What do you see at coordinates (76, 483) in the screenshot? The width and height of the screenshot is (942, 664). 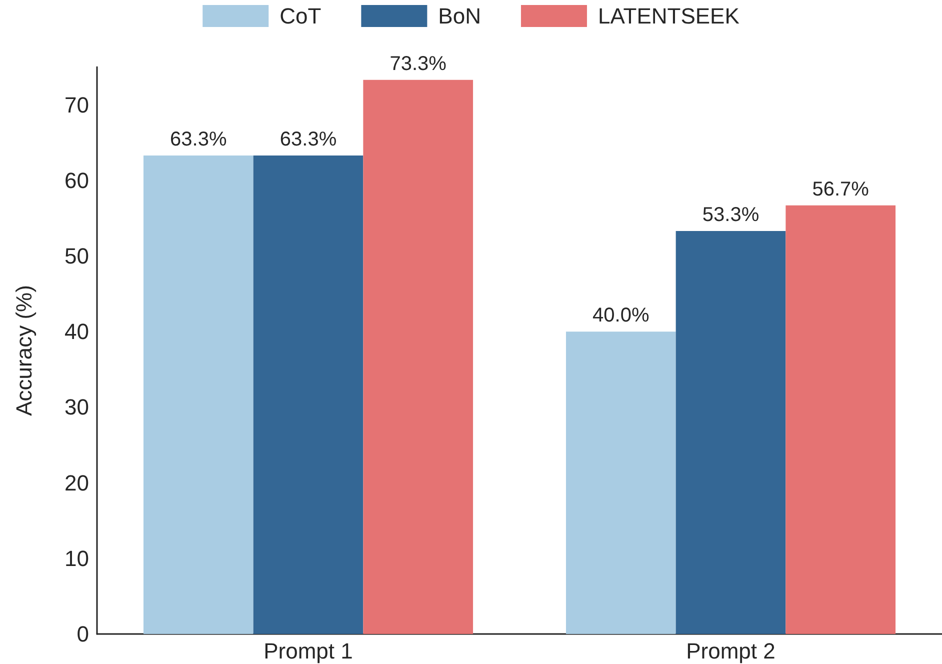 I see `y-tick-label: 20` at bounding box center [76, 483].